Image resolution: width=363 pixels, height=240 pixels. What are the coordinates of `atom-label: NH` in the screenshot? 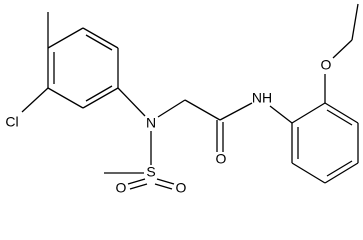 It's located at (262, 98).